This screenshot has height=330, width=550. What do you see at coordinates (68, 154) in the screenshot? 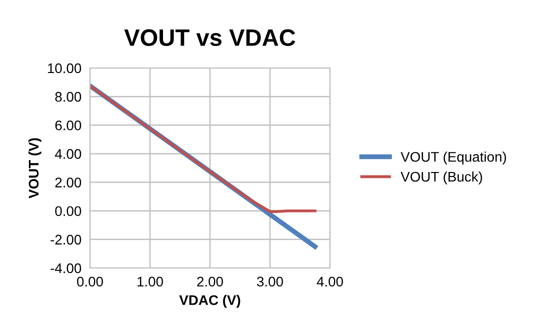
I see `y-tick-label: 4.00` at bounding box center [68, 154].